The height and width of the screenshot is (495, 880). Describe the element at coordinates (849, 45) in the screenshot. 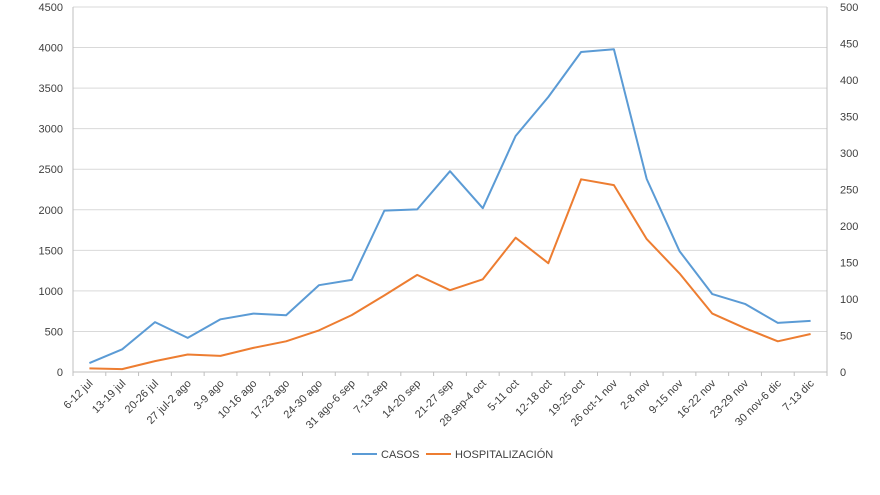

I see `y-right-tick-label: 450` at that location.